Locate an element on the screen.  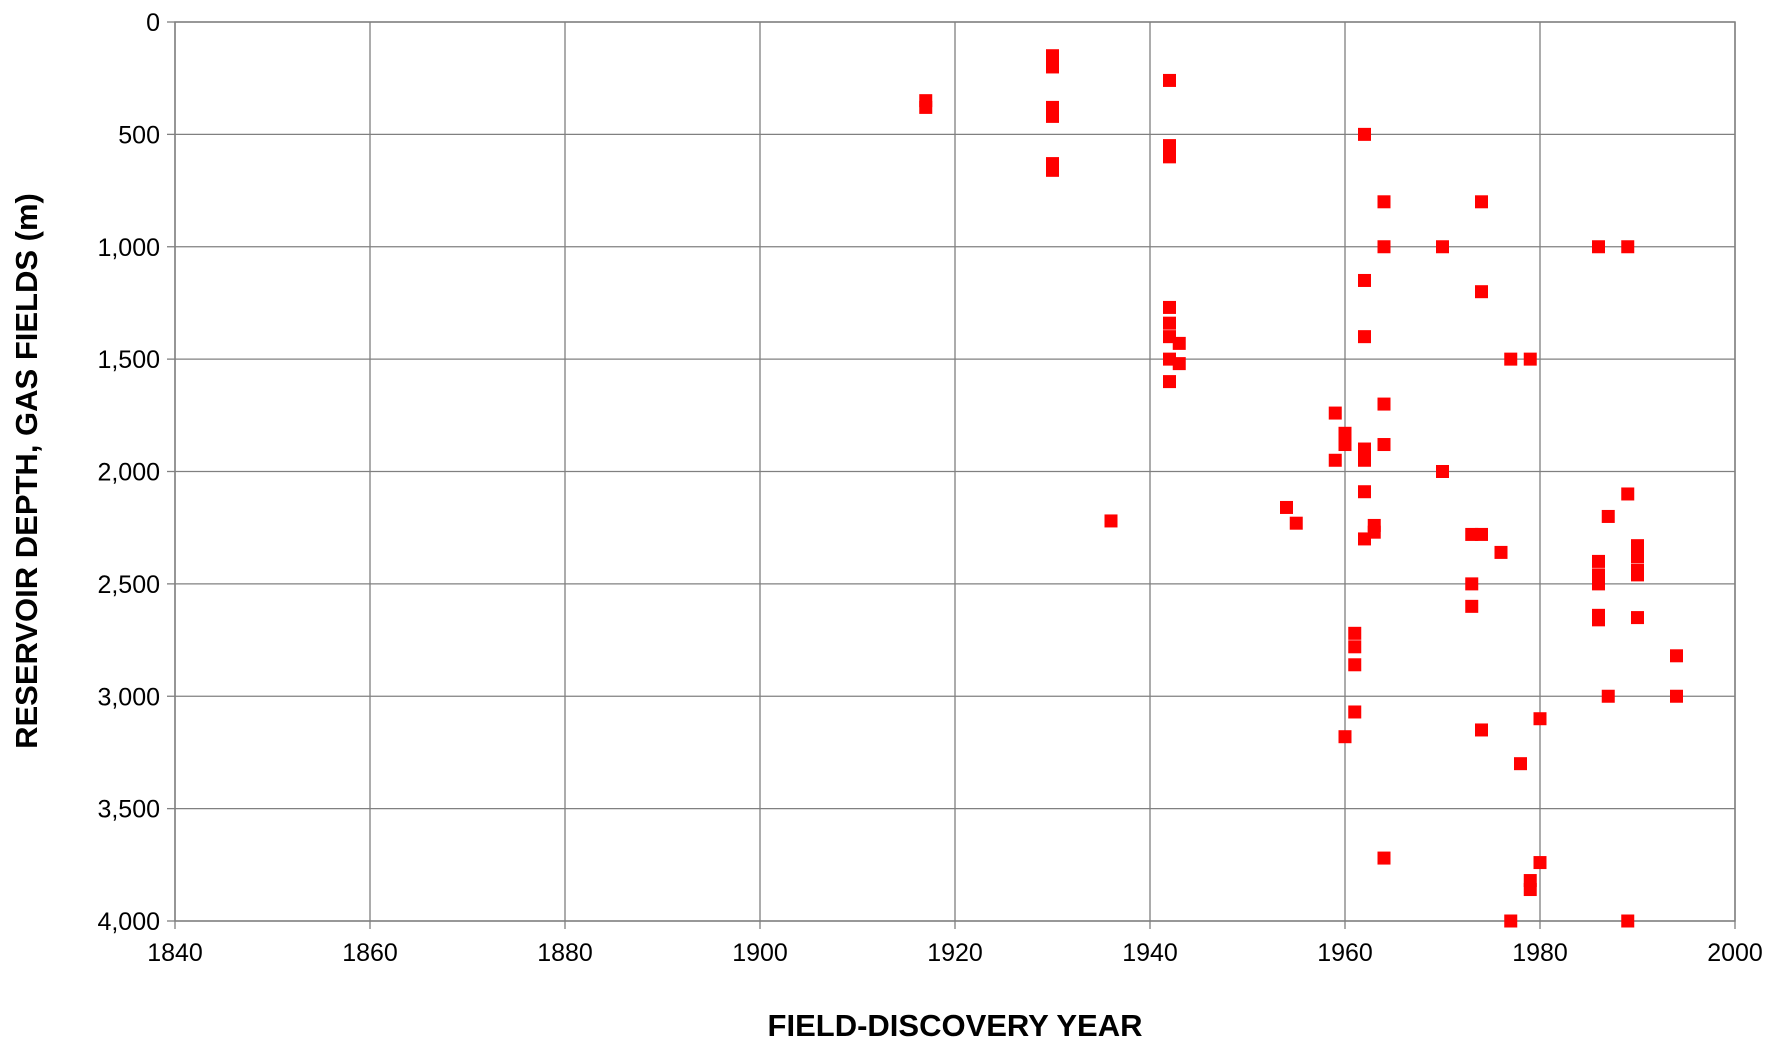
x-tick-labels: 1840 1860 1880 1900 1920 1940 1960 1980 2000 is located at coordinates (955, 953).